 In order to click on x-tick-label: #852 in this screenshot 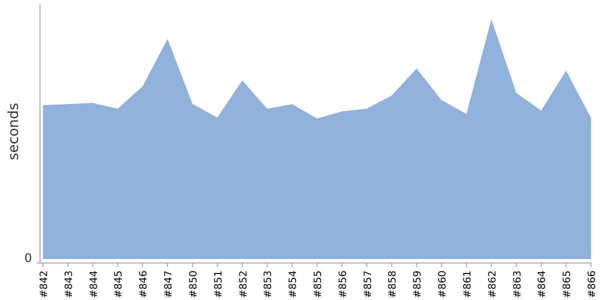, I will do `click(244, 284)`.